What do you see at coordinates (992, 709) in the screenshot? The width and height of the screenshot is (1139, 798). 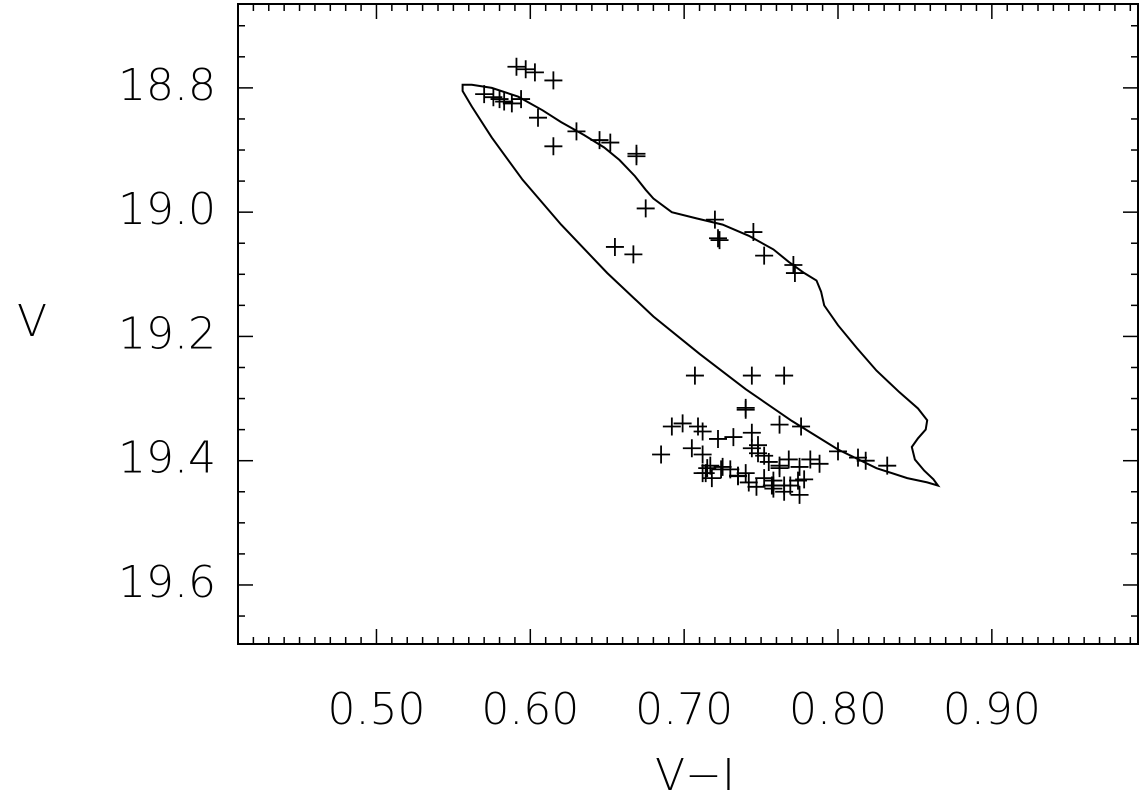 I see `x-tick-label: 0.90` at bounding box center [992, 709].